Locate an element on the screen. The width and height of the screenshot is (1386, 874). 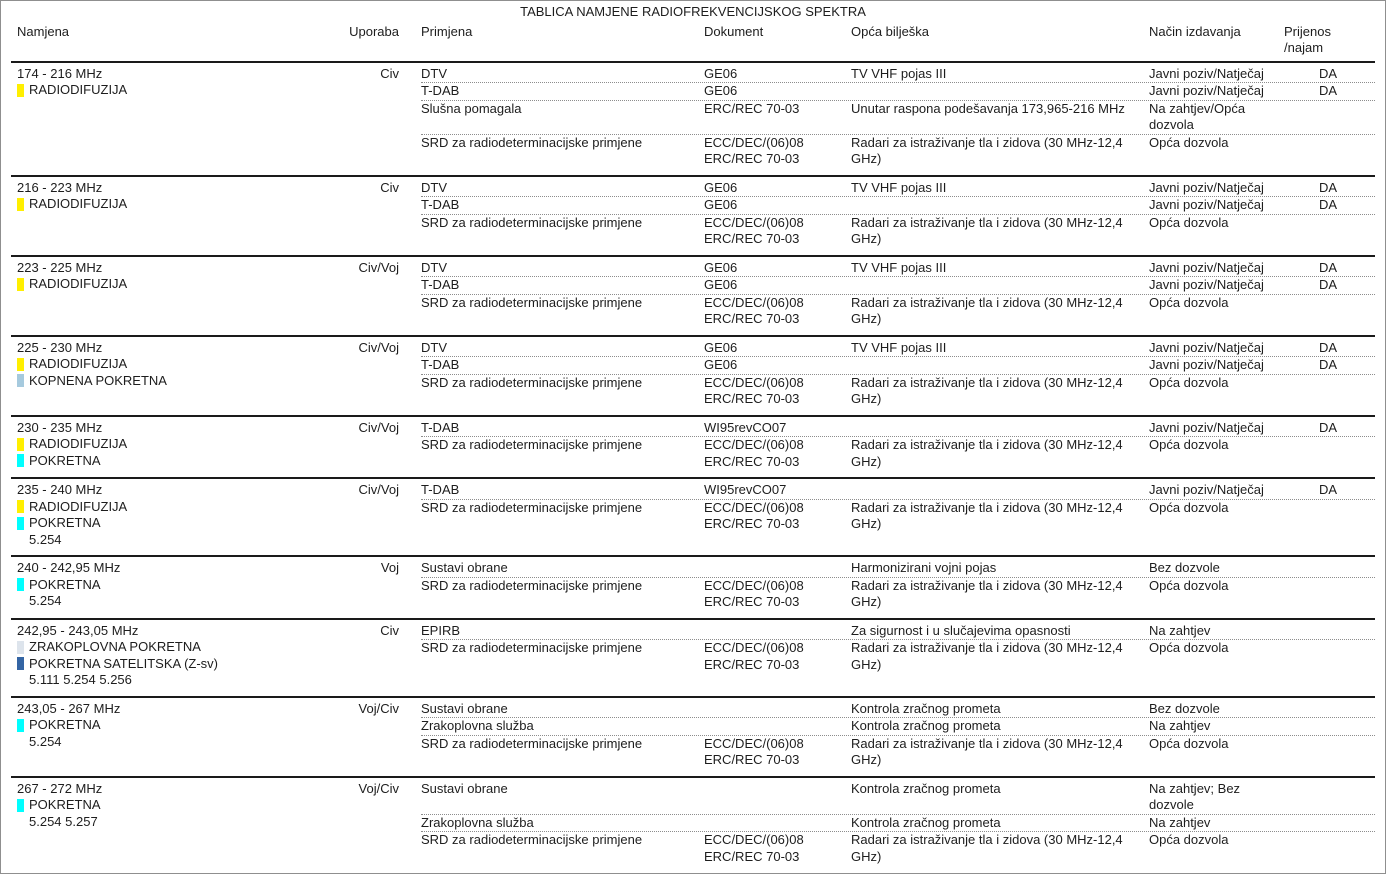
band-uporaba-cell: Voj/Civ is located at coordinates (378, 708).